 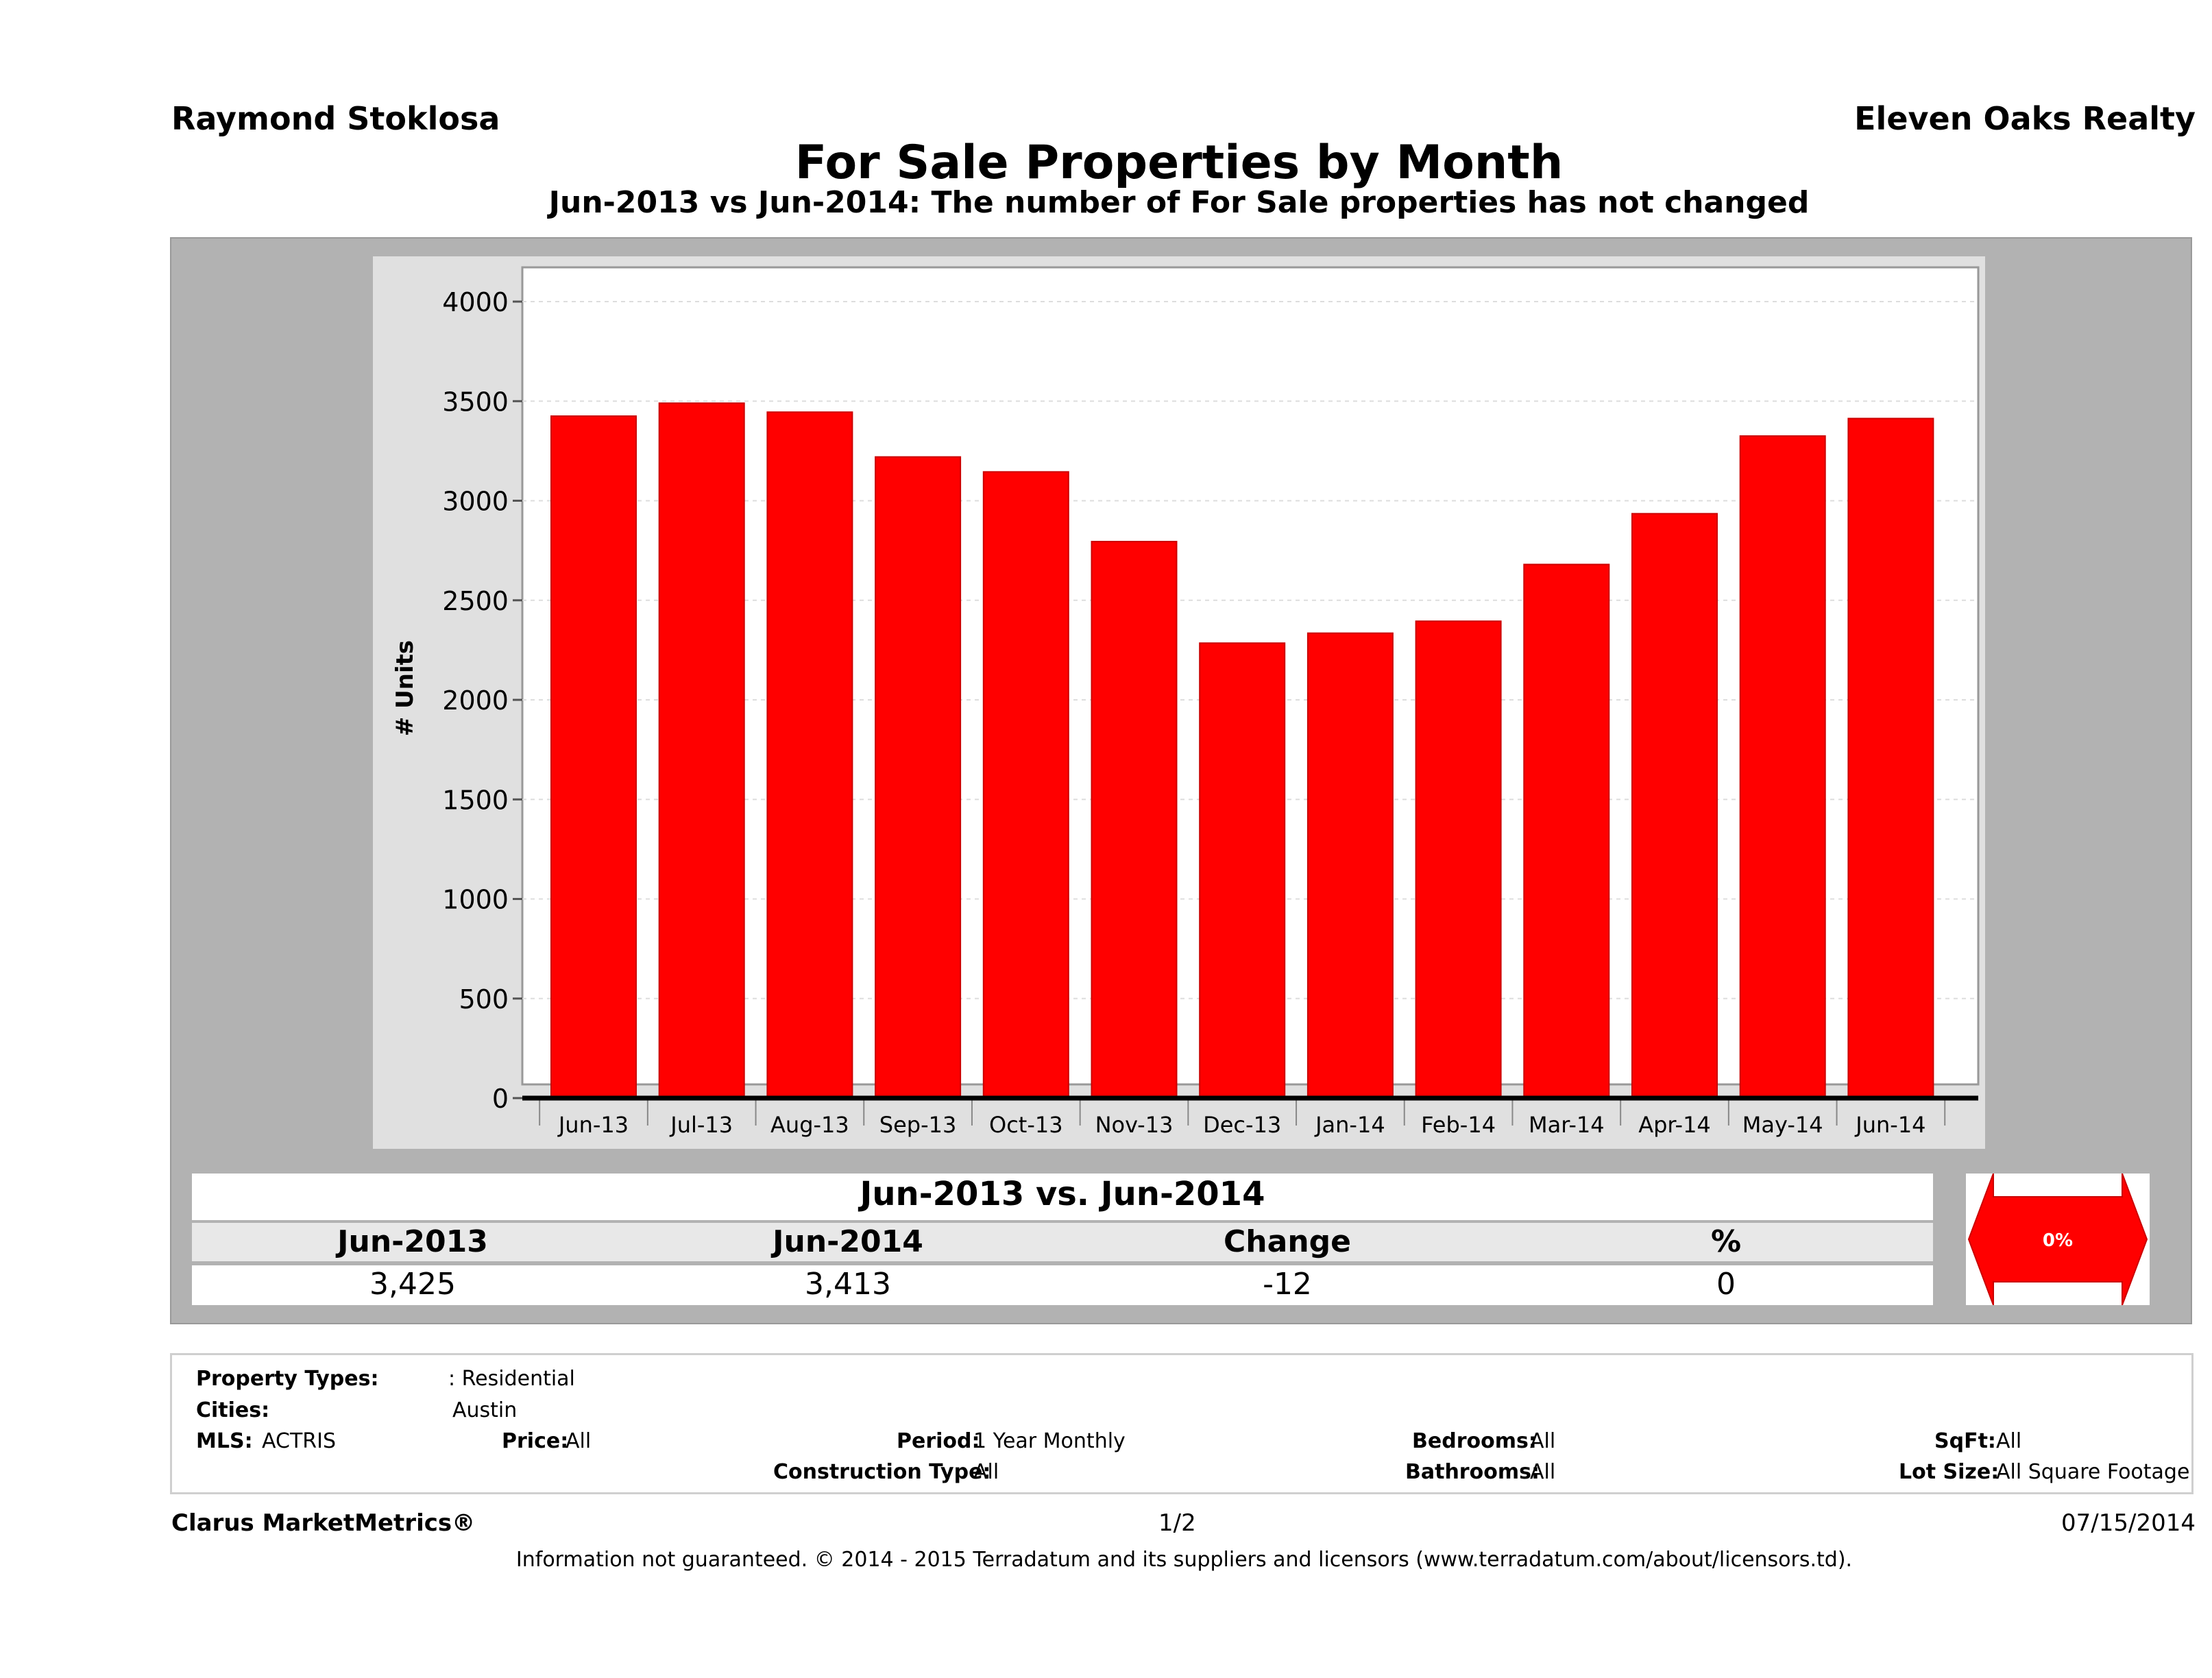 I want to click on mls-value: ACTRIS, so click(x=299, y=1441).